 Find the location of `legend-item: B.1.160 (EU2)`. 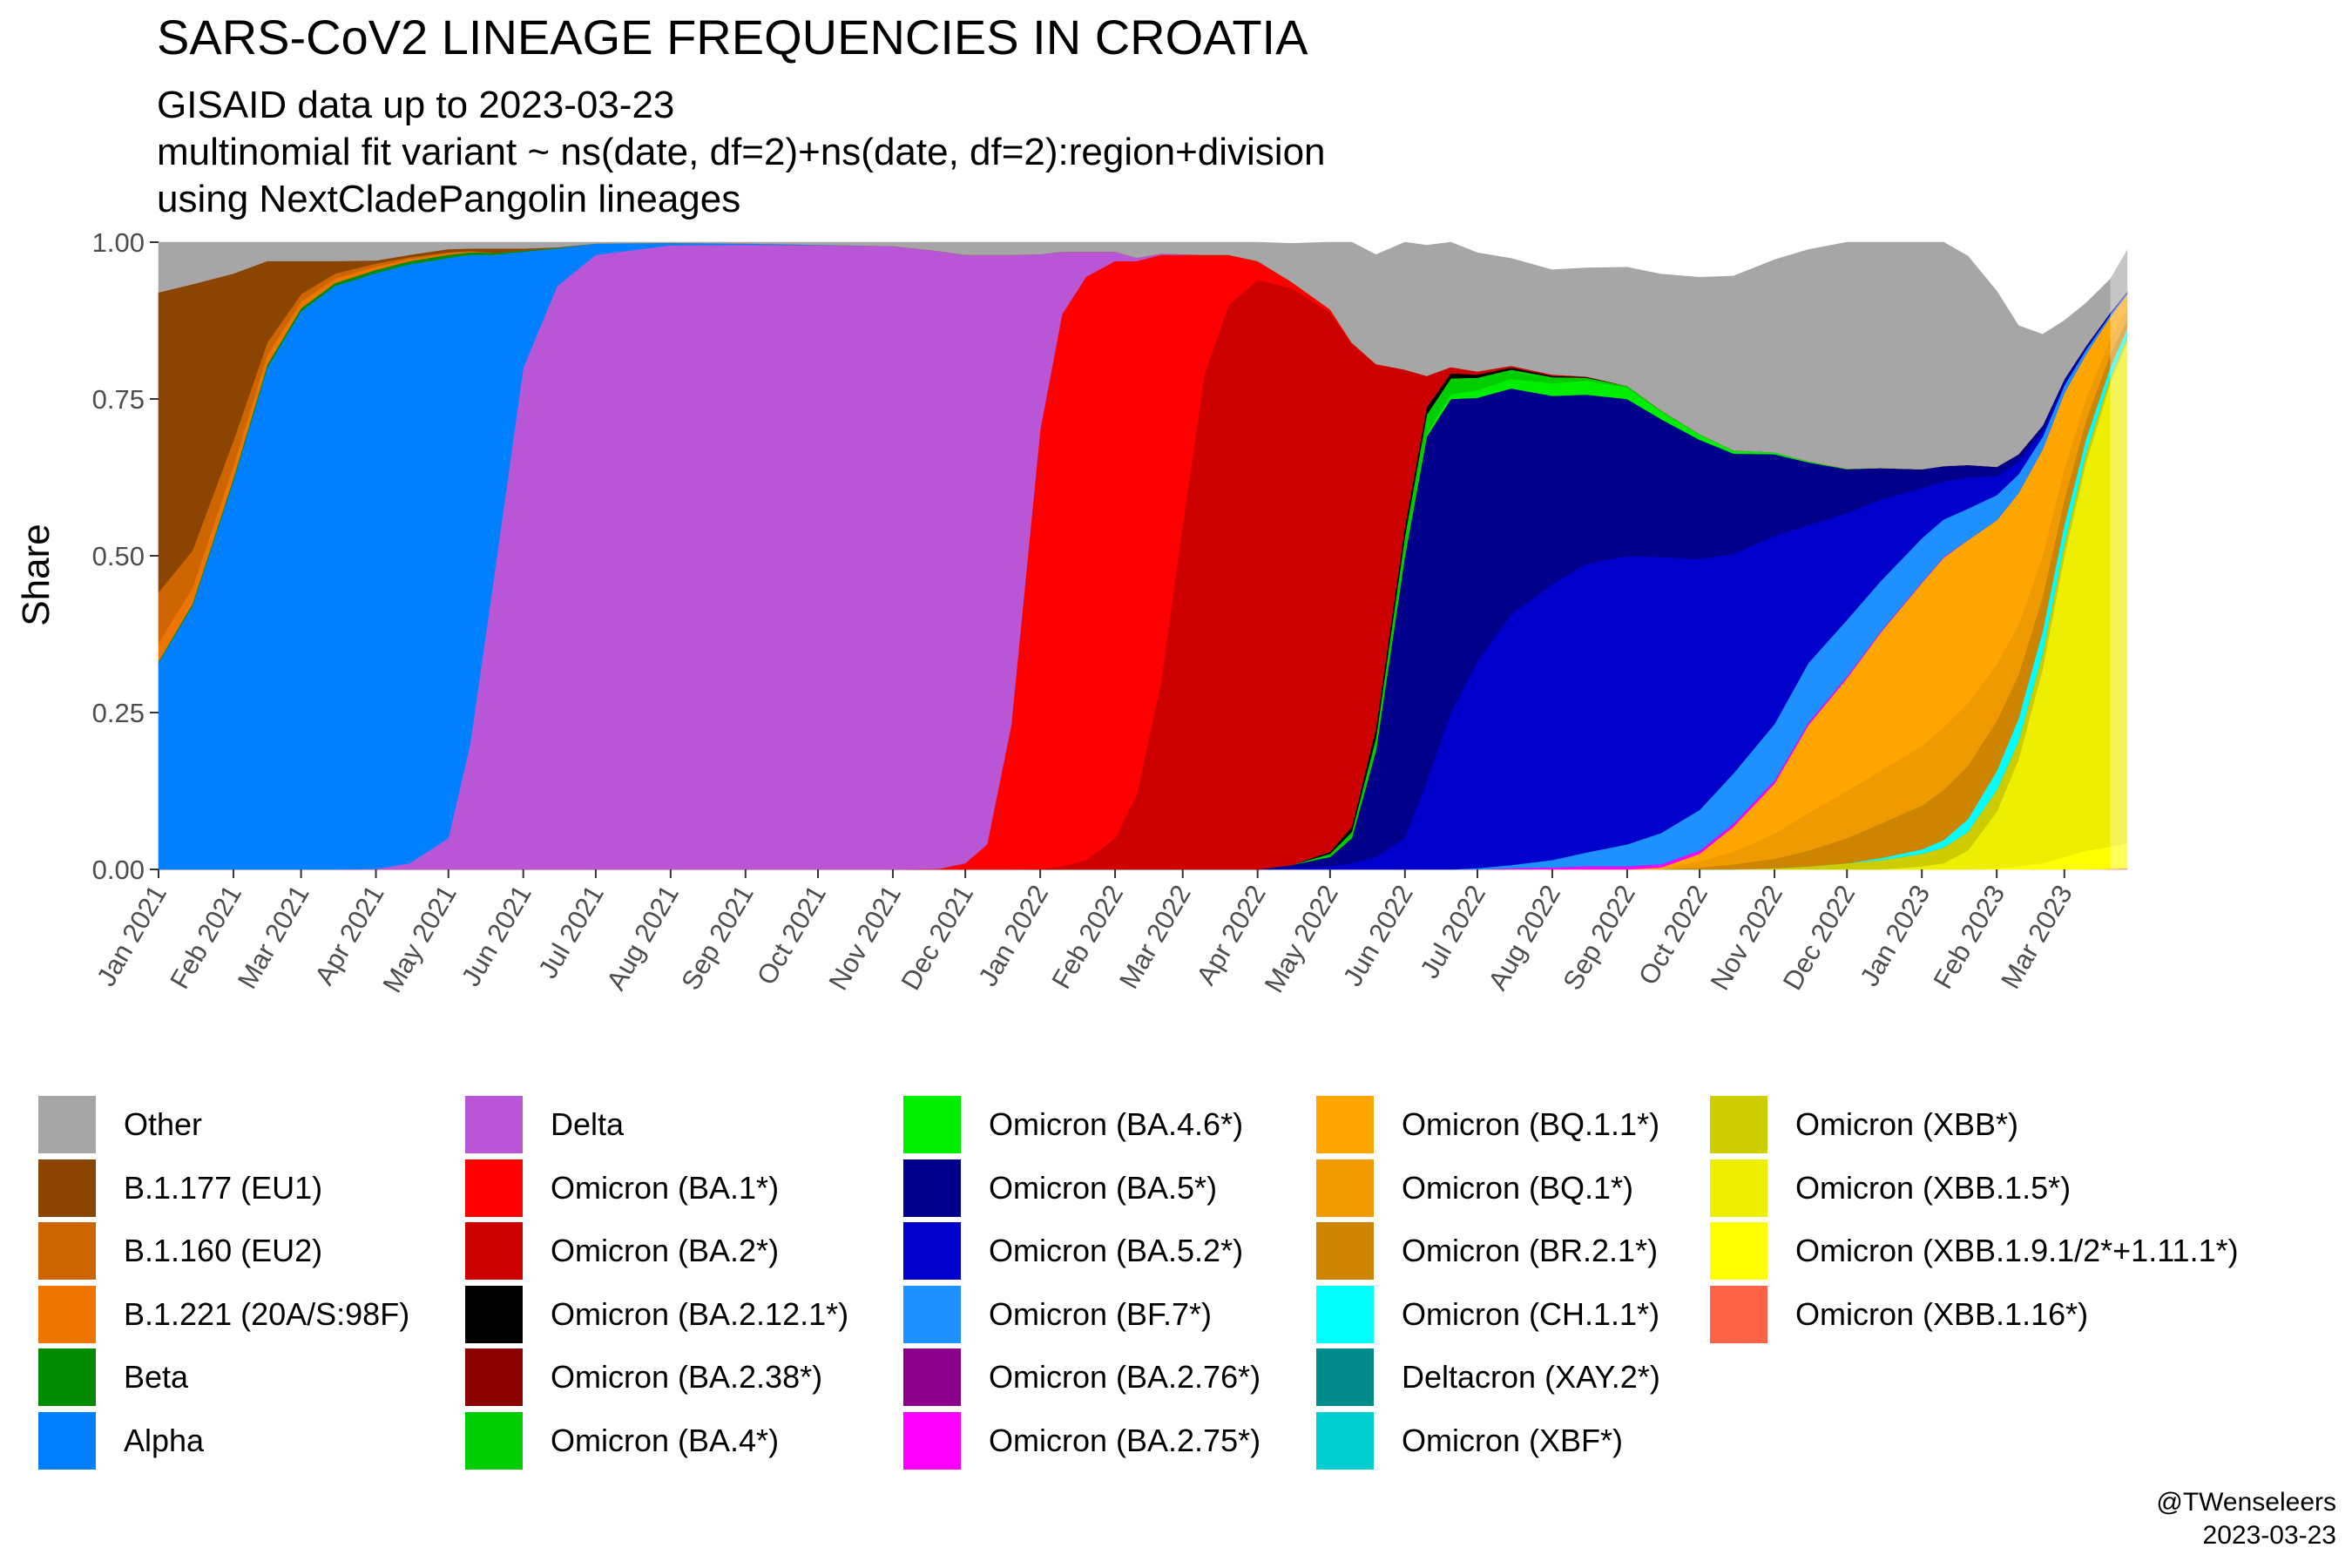

legend-item: B.1.160 (EU2) is located at coordinates (180, 1251).